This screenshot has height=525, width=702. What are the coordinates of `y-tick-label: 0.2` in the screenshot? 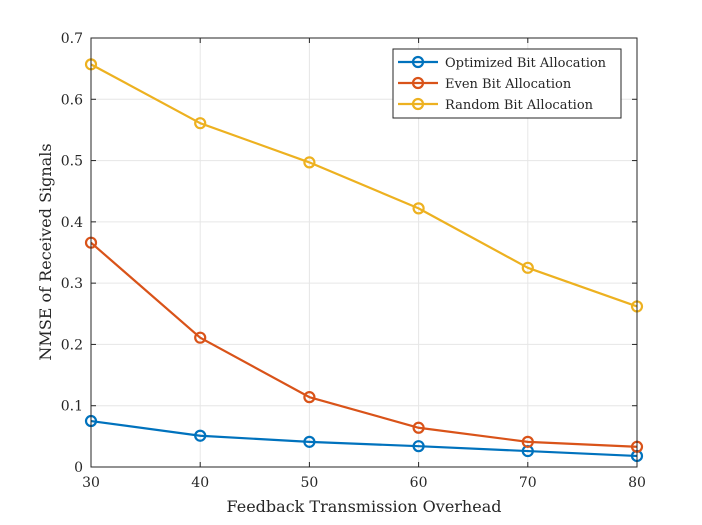 It's located at (72, 345).